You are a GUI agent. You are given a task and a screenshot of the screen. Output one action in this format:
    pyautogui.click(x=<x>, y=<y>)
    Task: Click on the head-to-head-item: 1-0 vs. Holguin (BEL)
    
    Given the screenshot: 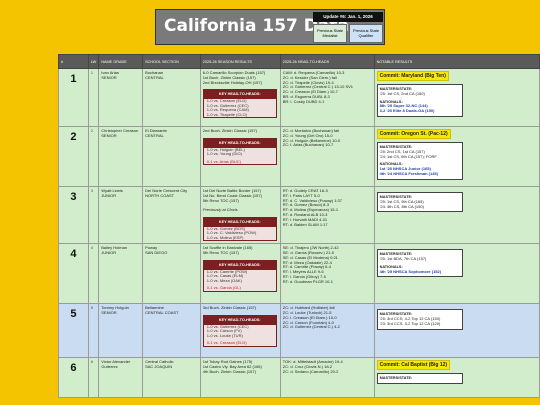 What is the action you would take?
    pyautogui.click(x=225, y=149)
    